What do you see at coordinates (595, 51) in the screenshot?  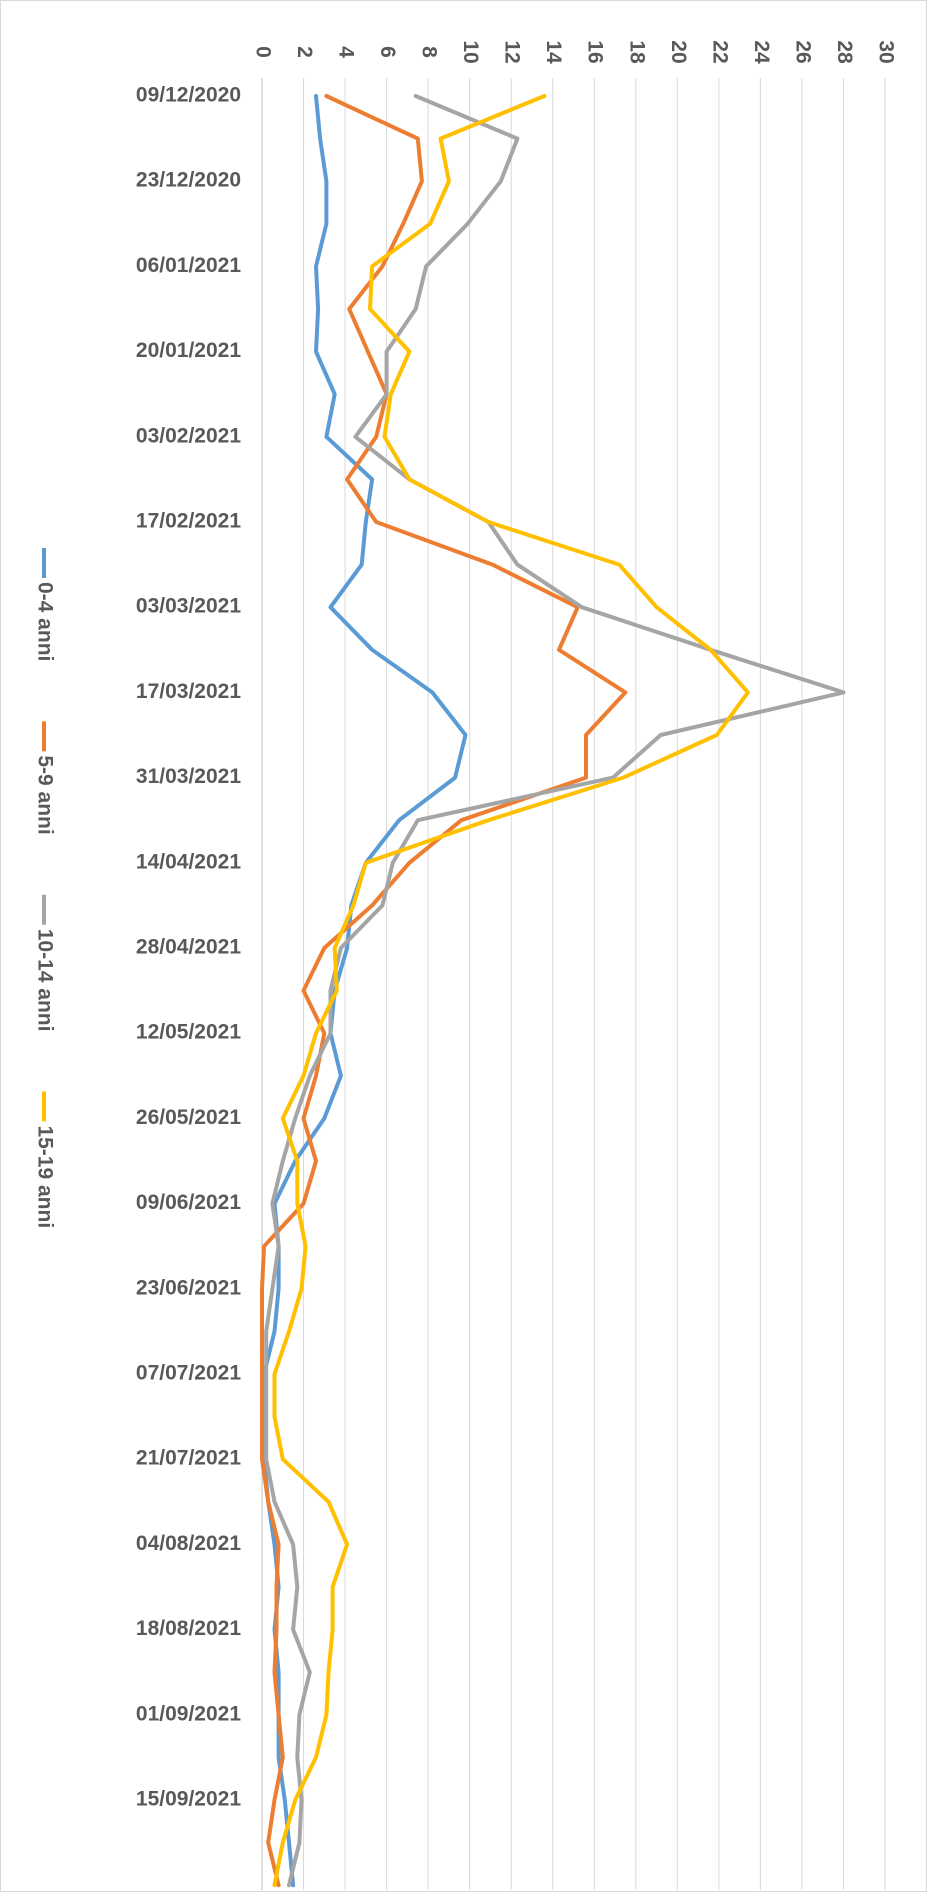 I see `y-tick-label: 16` at bounding box center [595, 51].